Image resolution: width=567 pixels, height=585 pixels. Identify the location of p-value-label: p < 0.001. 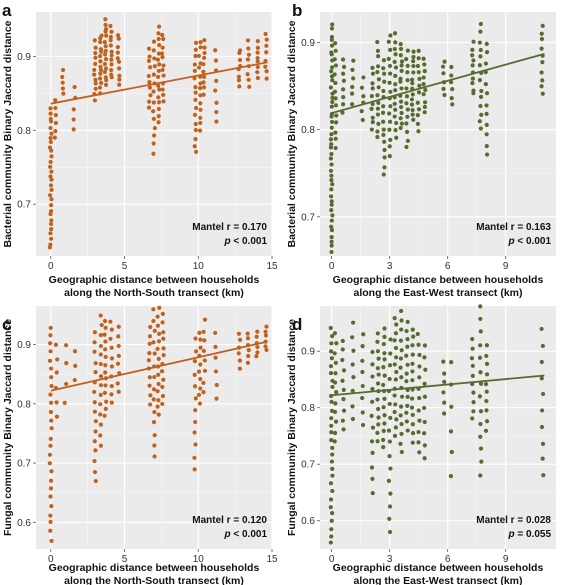
(245, 534).